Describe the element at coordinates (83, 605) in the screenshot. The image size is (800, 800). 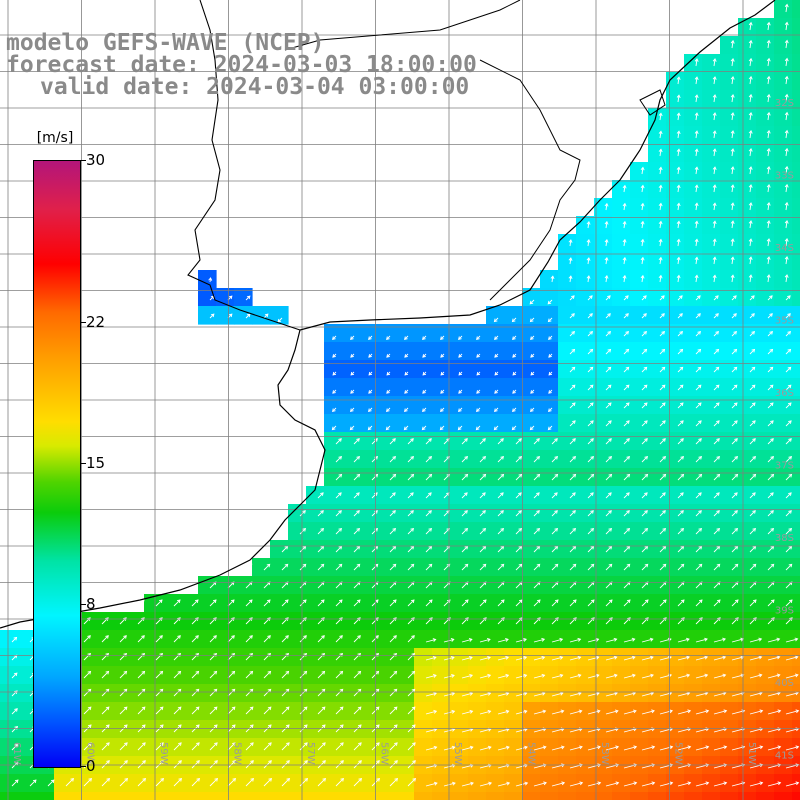
I see `colorbar-tick-mark` at that location.